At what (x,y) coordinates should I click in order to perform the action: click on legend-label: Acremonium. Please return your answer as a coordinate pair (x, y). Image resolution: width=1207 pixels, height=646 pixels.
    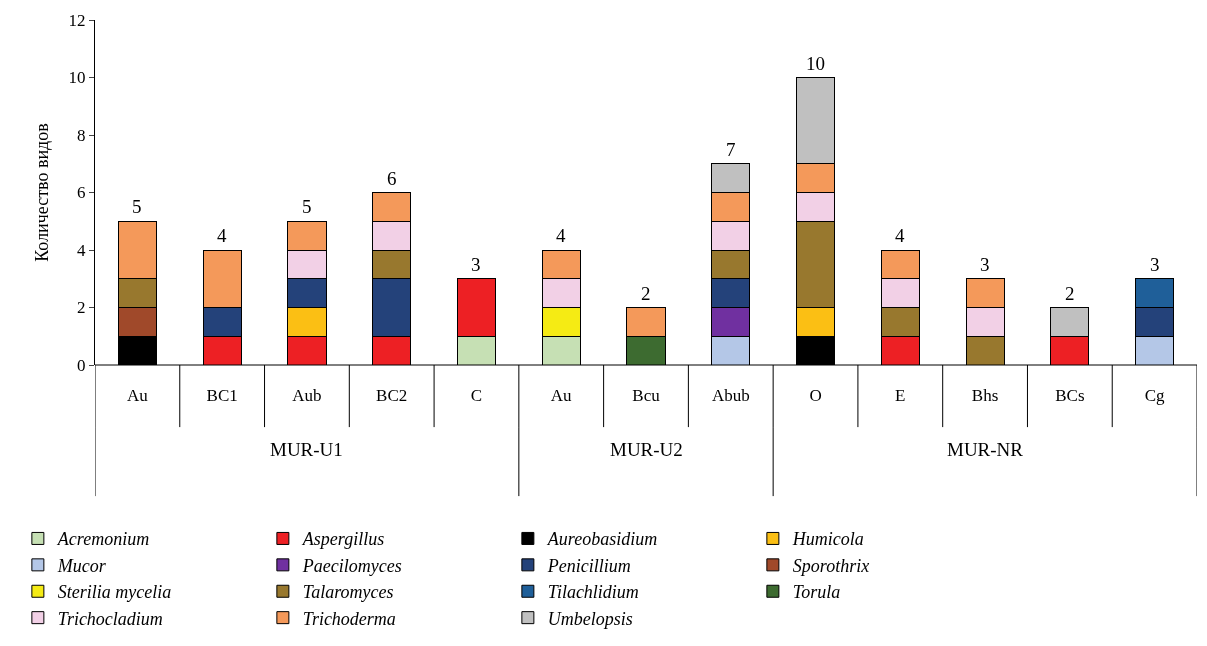
    Looking at the image, I should click on (103, 539).